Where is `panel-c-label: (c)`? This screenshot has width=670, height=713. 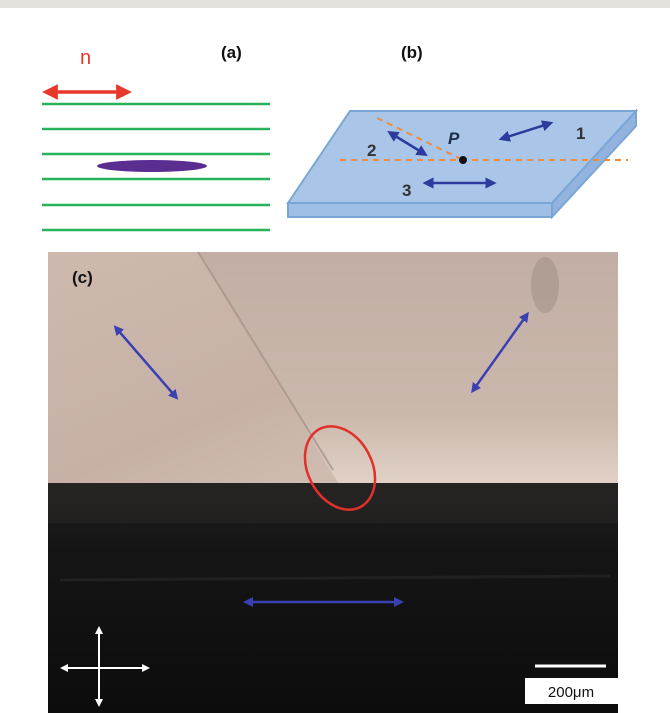 panel-c-label: (c) is located at coordinates (82, 277).